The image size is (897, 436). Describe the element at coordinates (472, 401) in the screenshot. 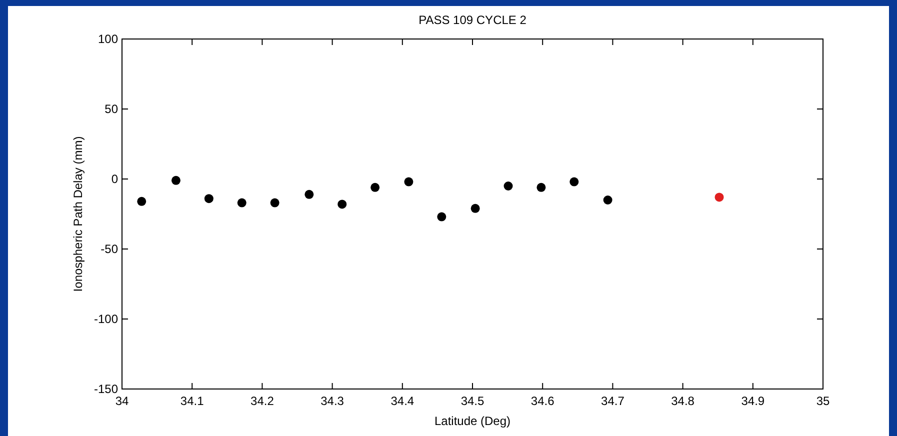

I see `x-tick-label: 34.5` at that location.